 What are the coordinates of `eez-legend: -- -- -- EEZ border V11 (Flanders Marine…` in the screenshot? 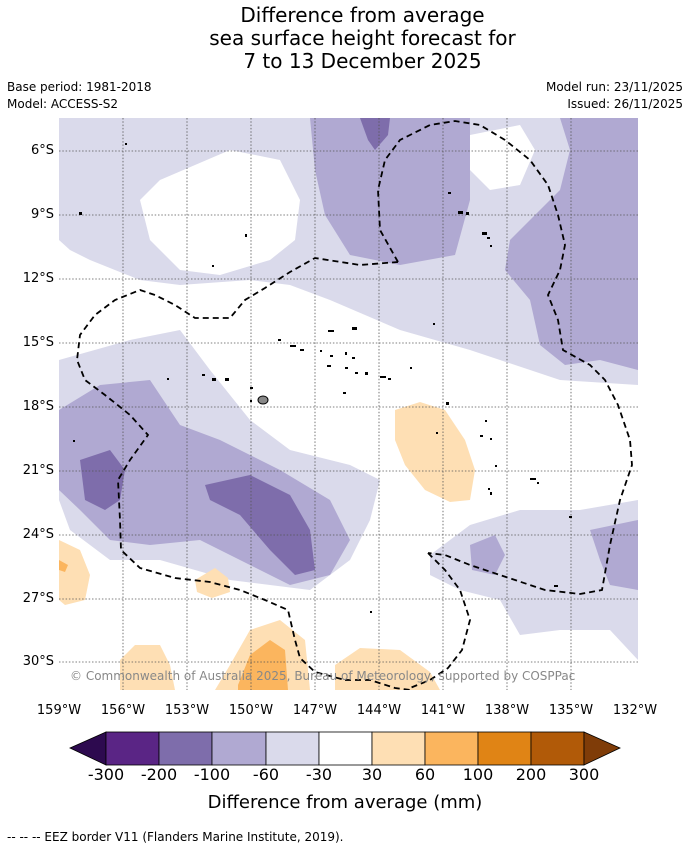 It's located at (175, 837).